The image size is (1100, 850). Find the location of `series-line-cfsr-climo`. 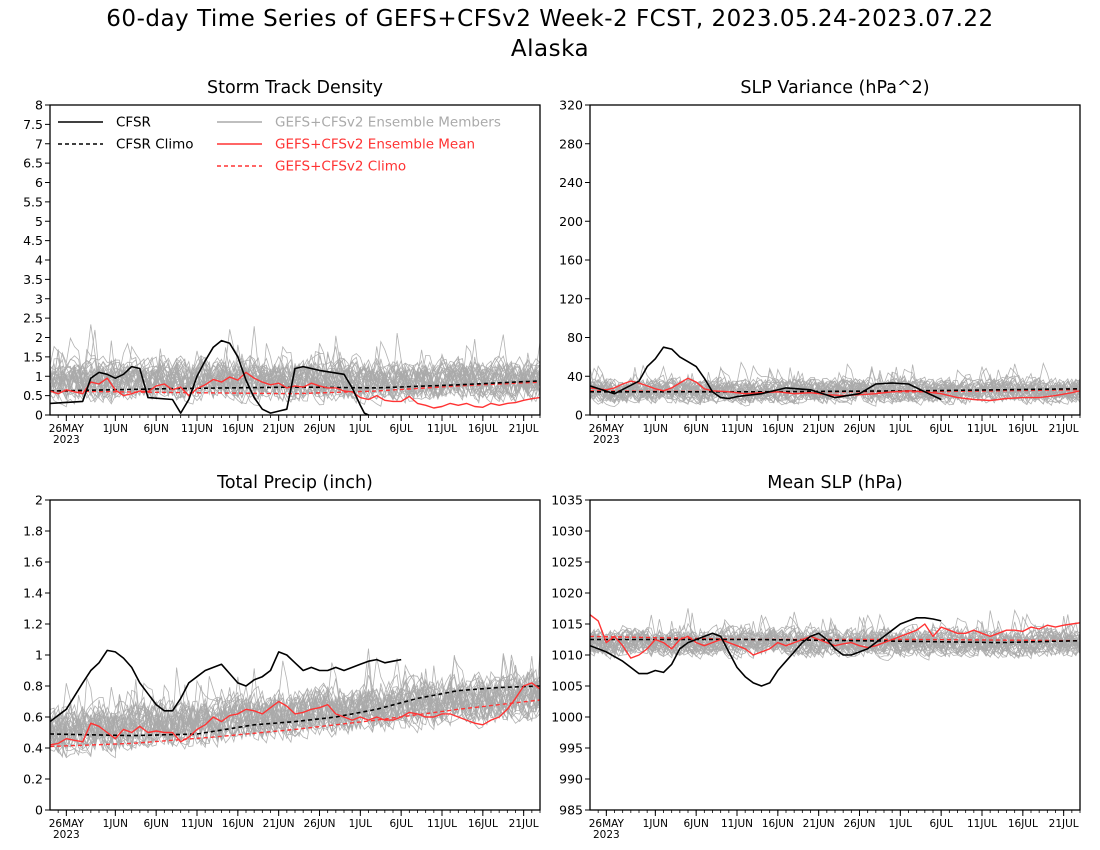

series-line-cfsr-climo is located at coordinates (835, 641).